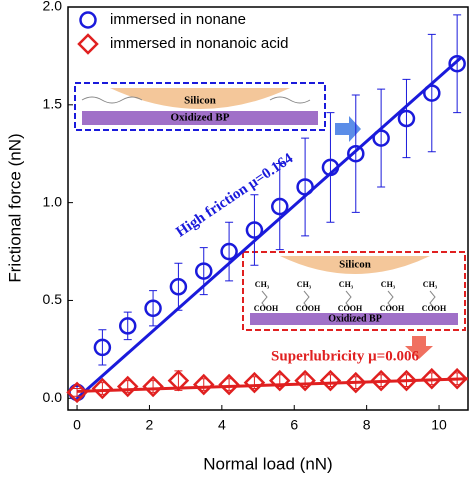  I want to click on legend-label: immersed in nonanoic acid, so click(199, 43).